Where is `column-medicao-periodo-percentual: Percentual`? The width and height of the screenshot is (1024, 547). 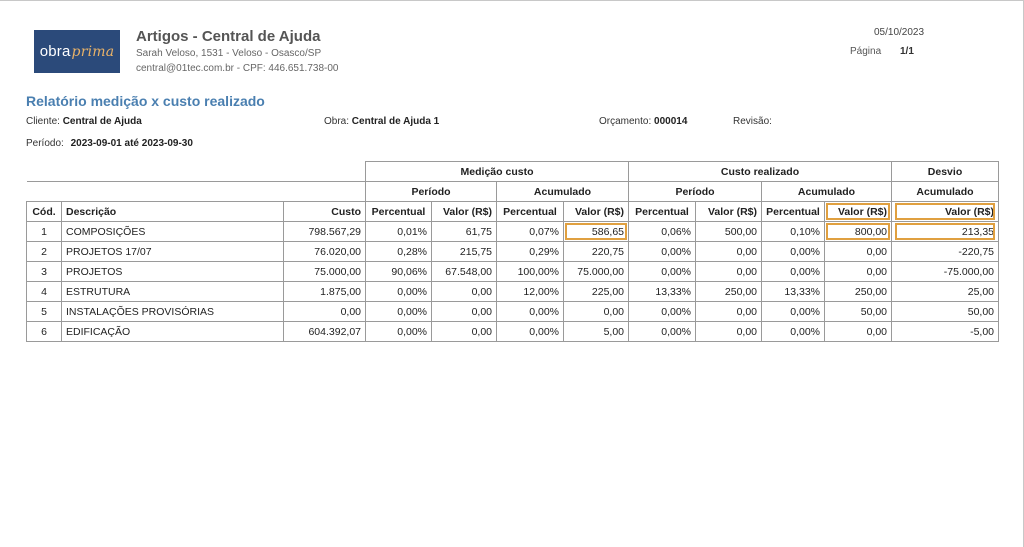
column-medicao-periodo-percentual: Percentual is located at coordinates (399, 211).